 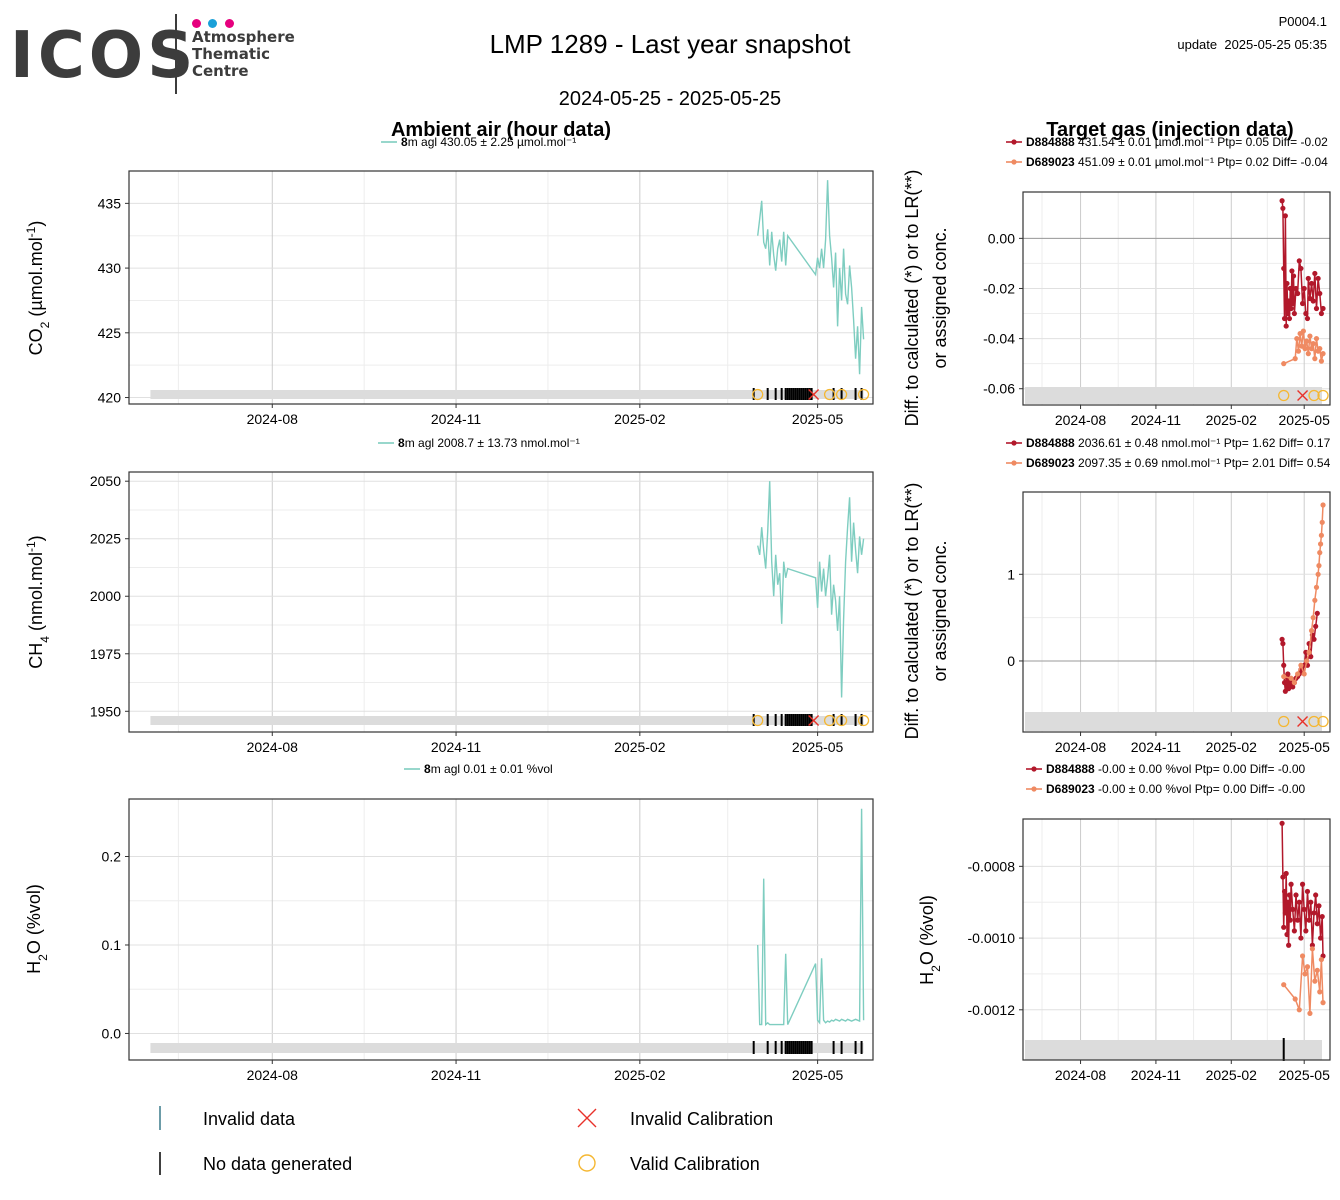 What do you see at coordinates (31, 231) in the screenshot?
I see `axis-label-part: -1` at bounding box center [31, 231].